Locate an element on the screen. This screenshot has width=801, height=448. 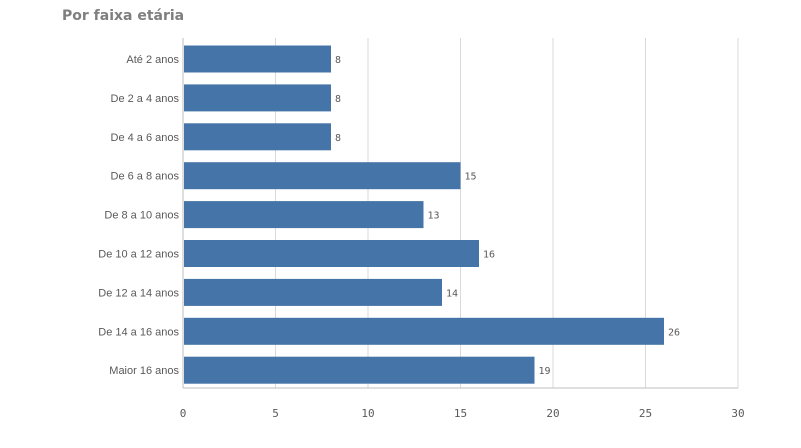
x-tick-label: 15 is located at coordinates (460, 413).